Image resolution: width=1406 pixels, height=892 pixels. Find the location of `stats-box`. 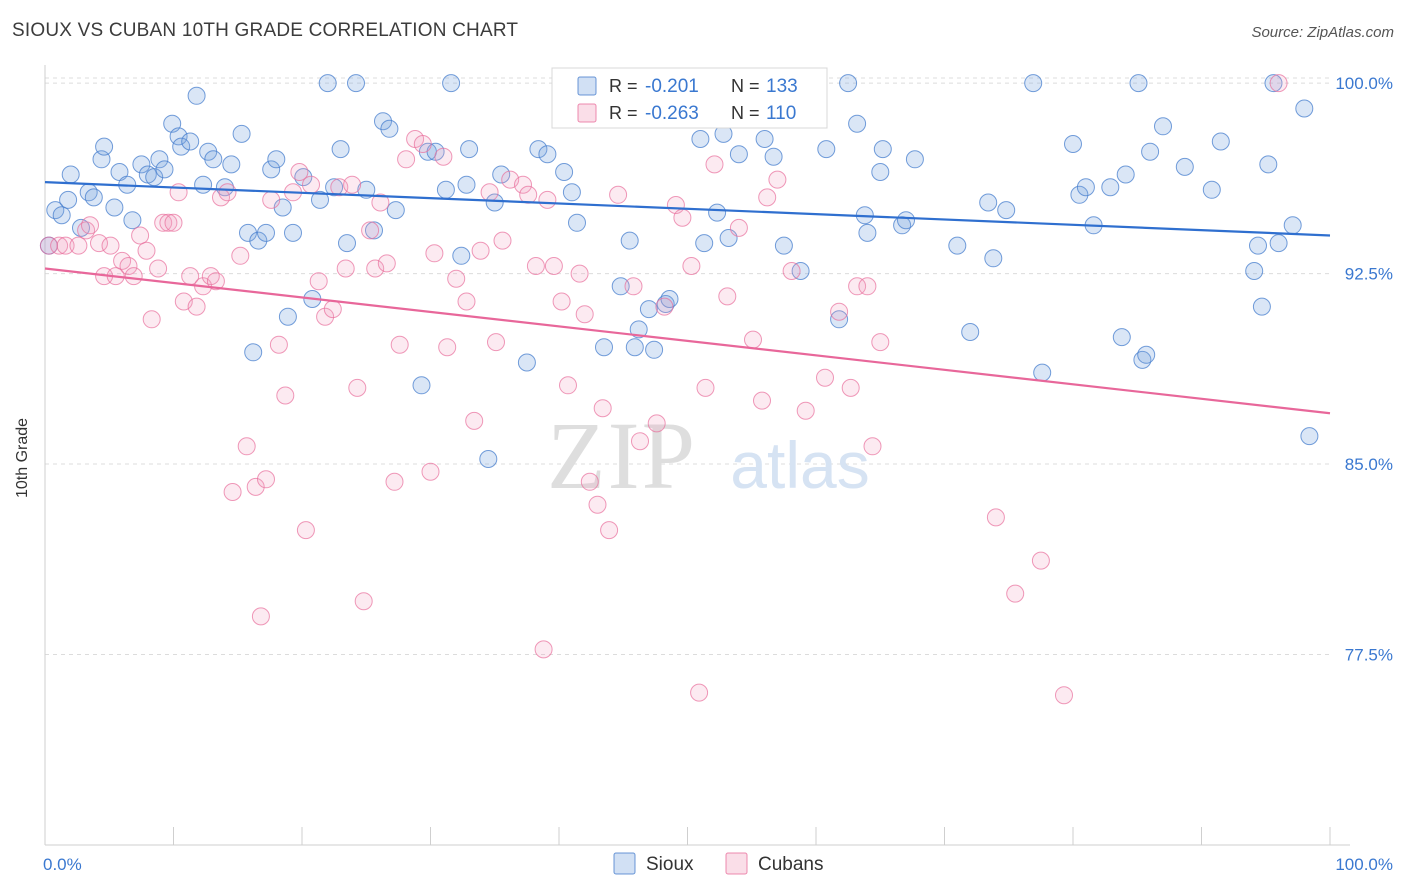

stats-box is located at coordinates (689, 98).